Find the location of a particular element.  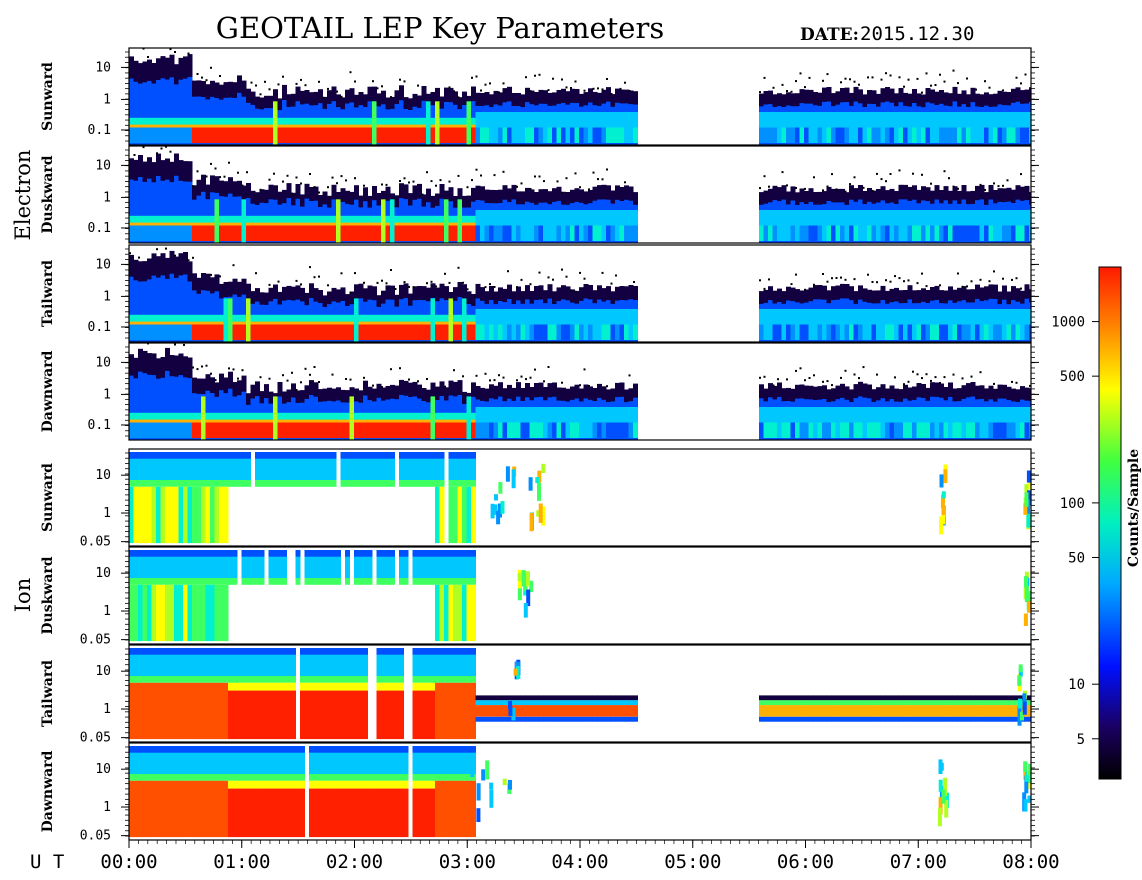

x-tick-label: 07:00 is located at coordinates (918, 862).